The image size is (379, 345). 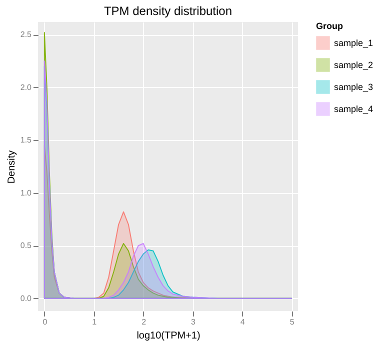 What do you see at coordinates (45, 322) in the screenshot?
I see `x-tick-label: 0` at bounding box center [45, 322].